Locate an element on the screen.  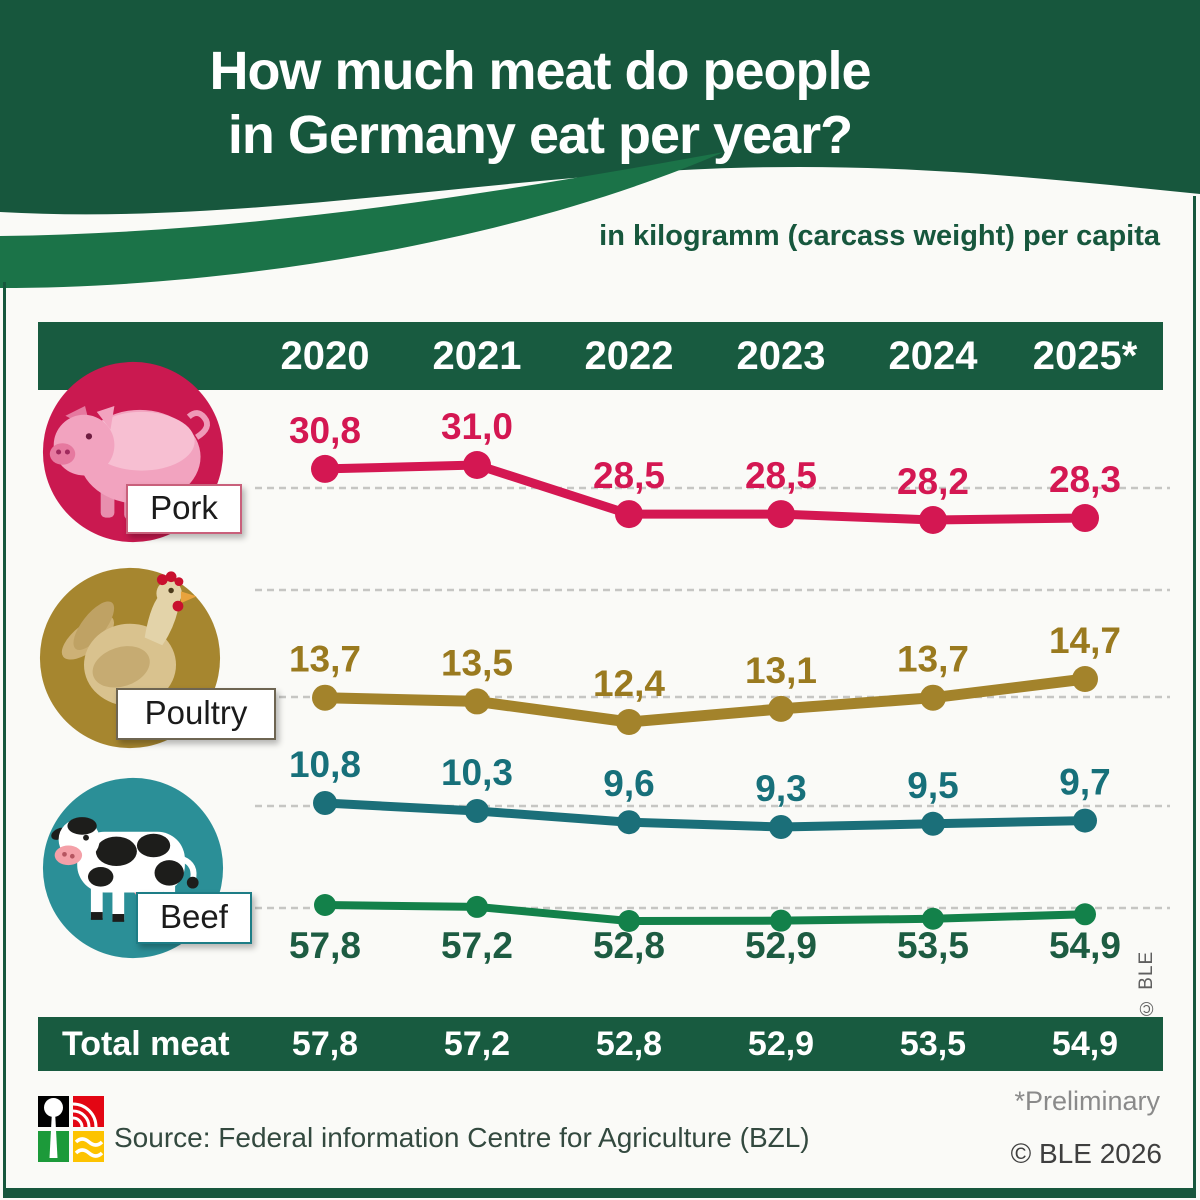
row-label-poultry: Poultry is located at coordinates (196, 714).